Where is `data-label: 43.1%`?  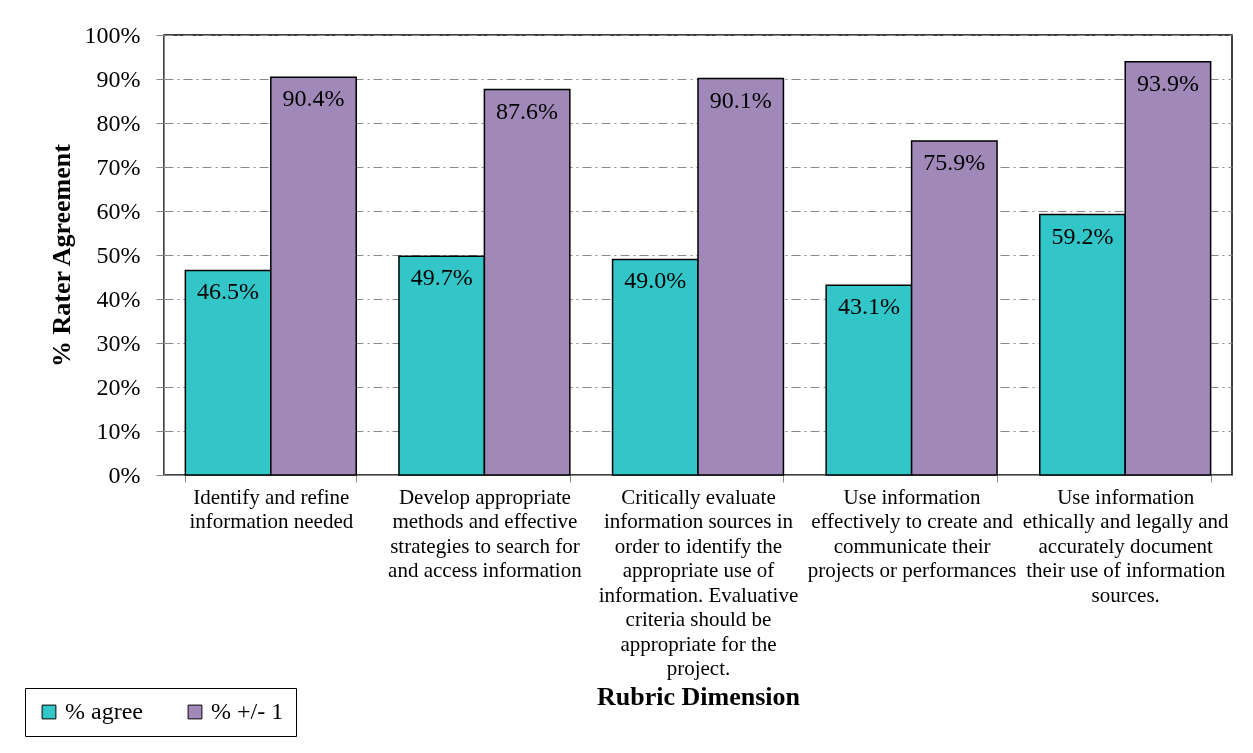
data-label: 43.1% is located at coordinates (868, 306).